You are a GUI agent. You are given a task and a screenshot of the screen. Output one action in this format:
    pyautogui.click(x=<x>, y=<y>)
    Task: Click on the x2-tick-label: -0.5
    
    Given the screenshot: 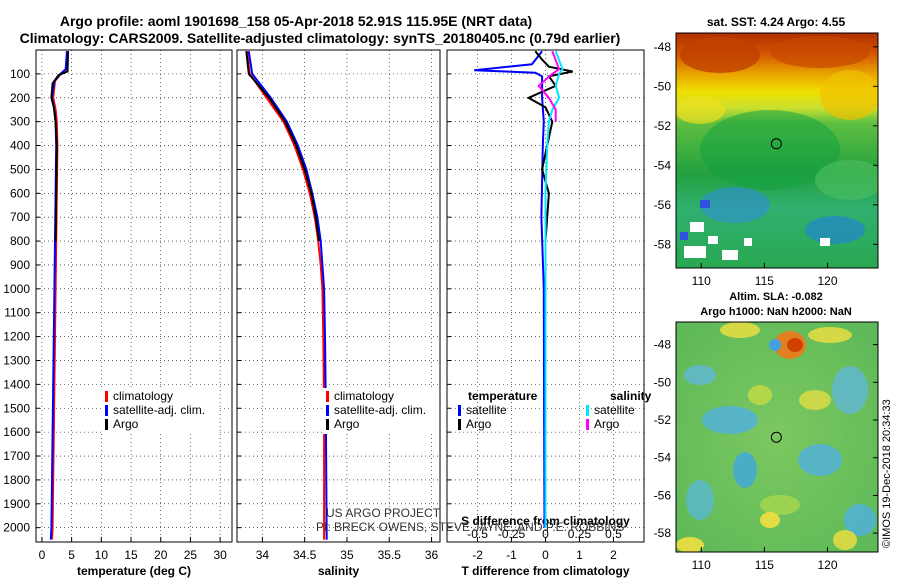 What is the action you would take?
    pyautogui.click(x=477, y=534)
    